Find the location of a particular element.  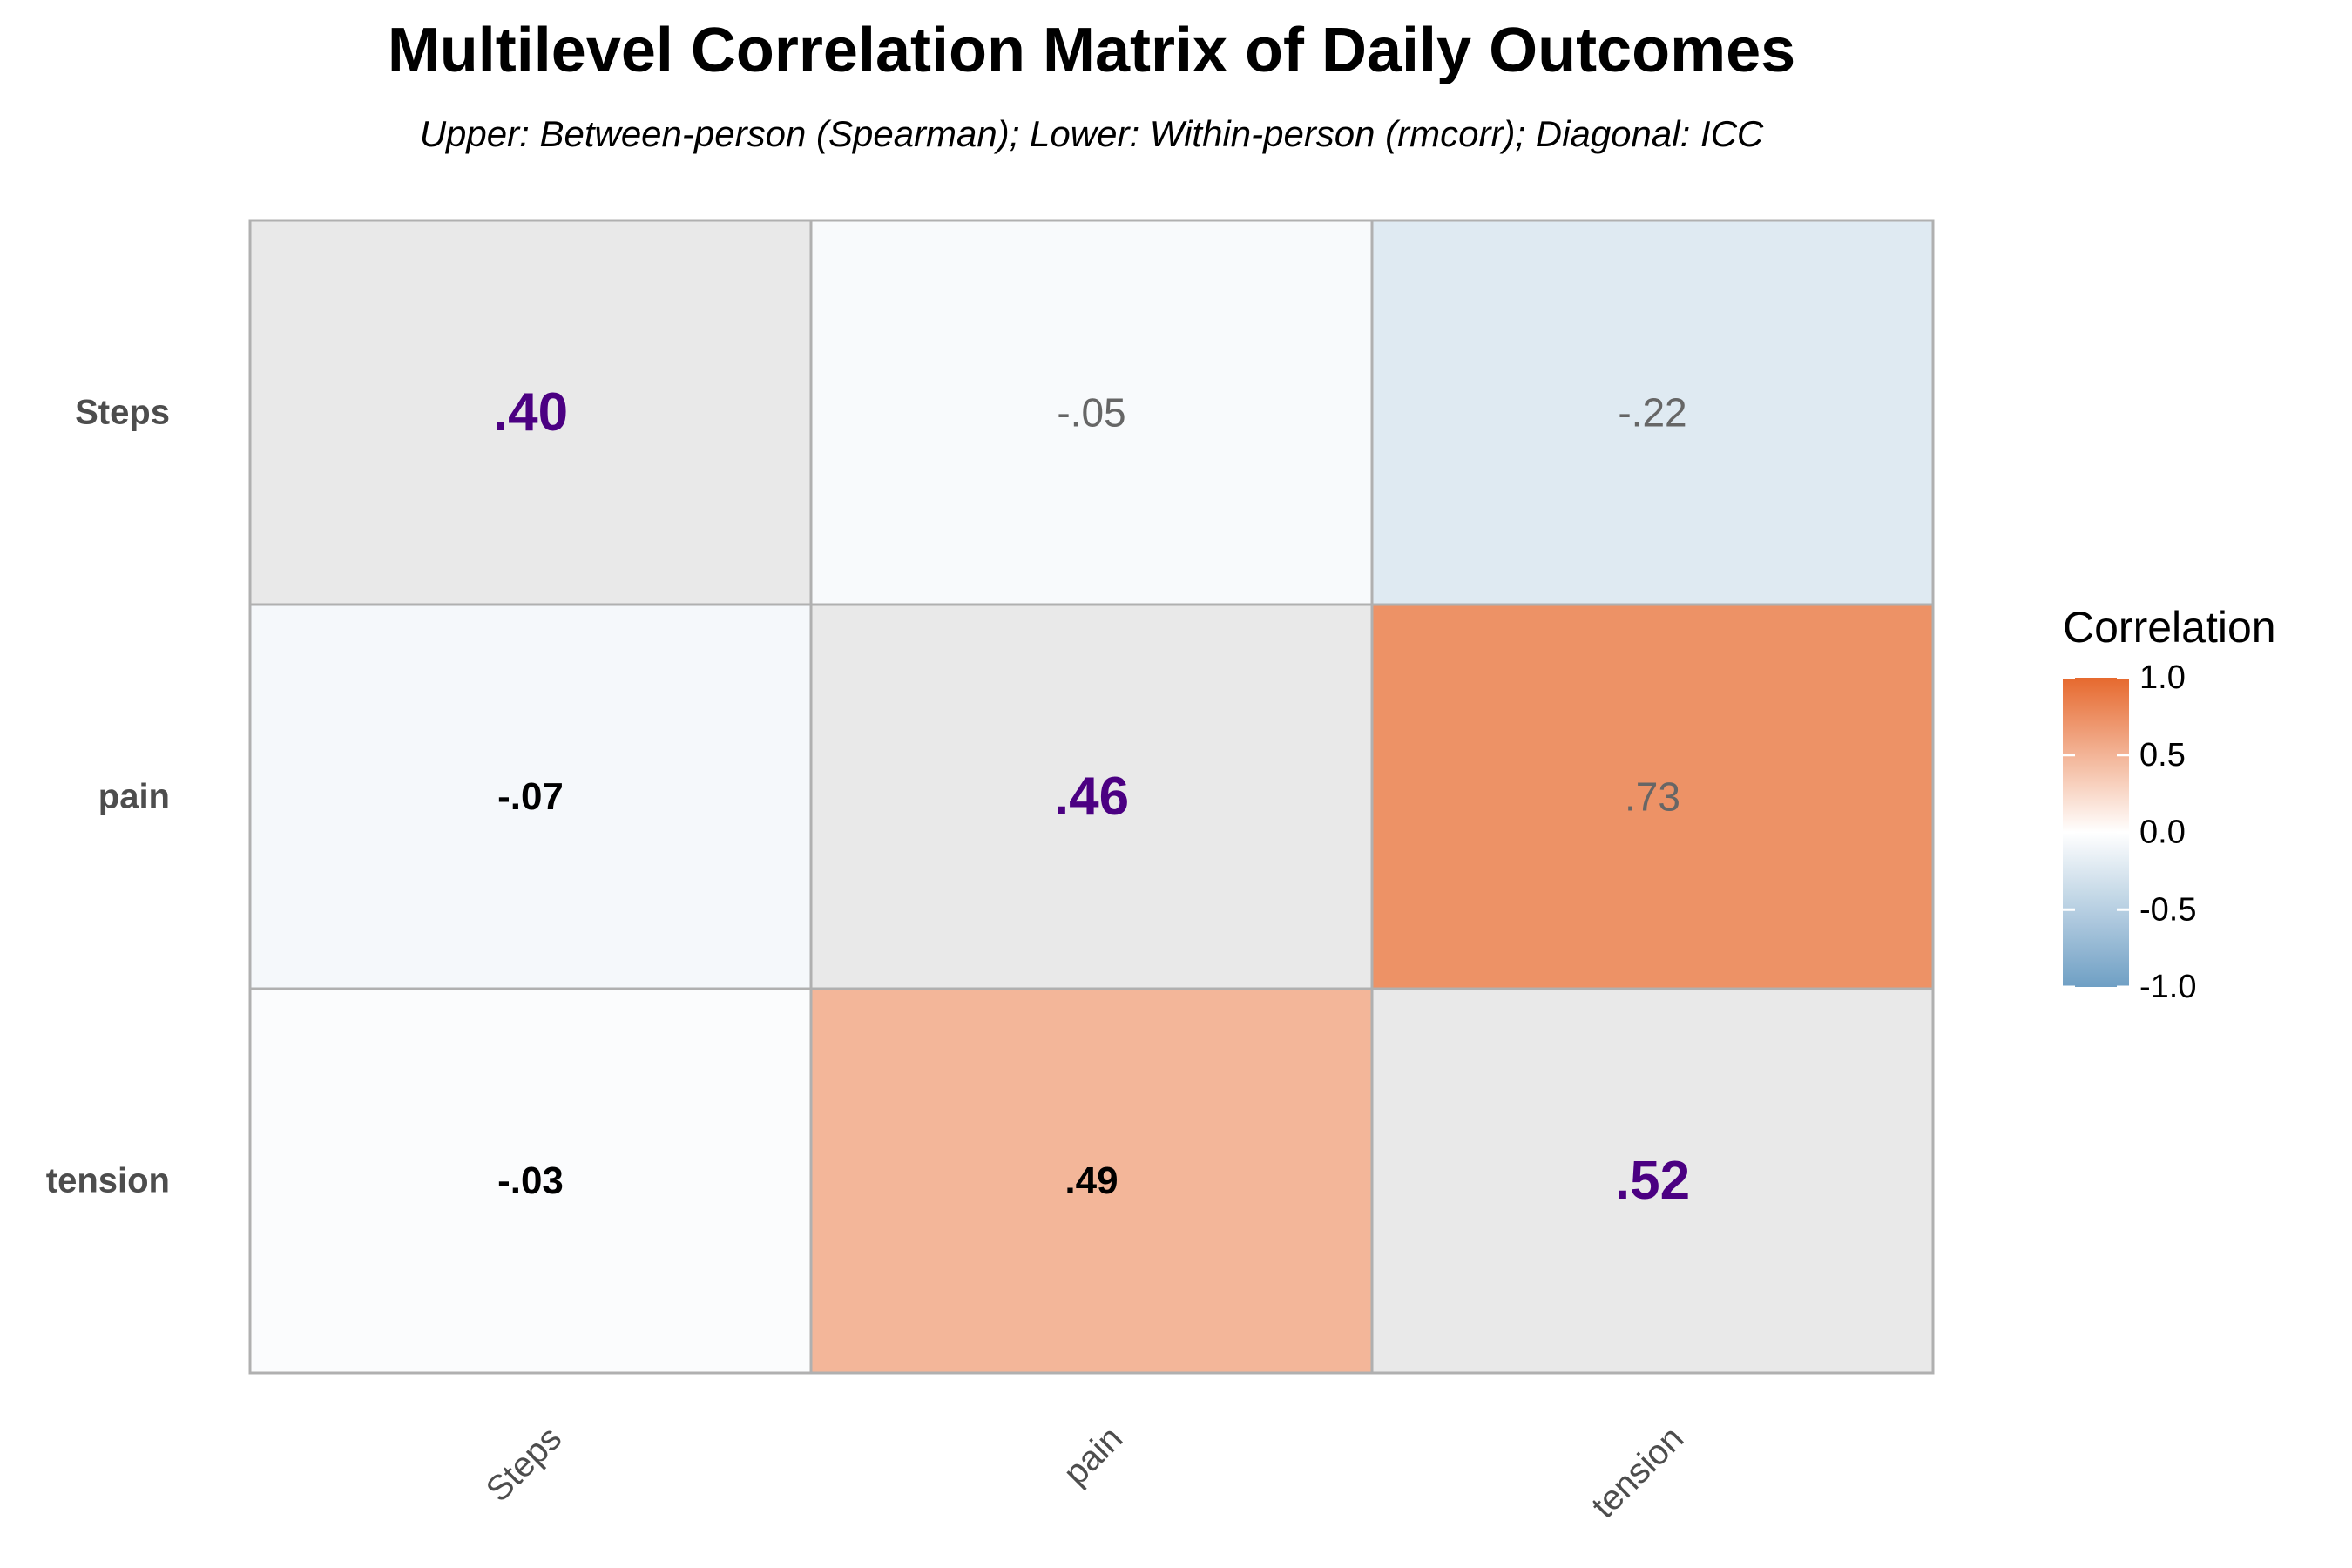

column-labels: Steps pain tension is located at coordinates (1085, 1472).